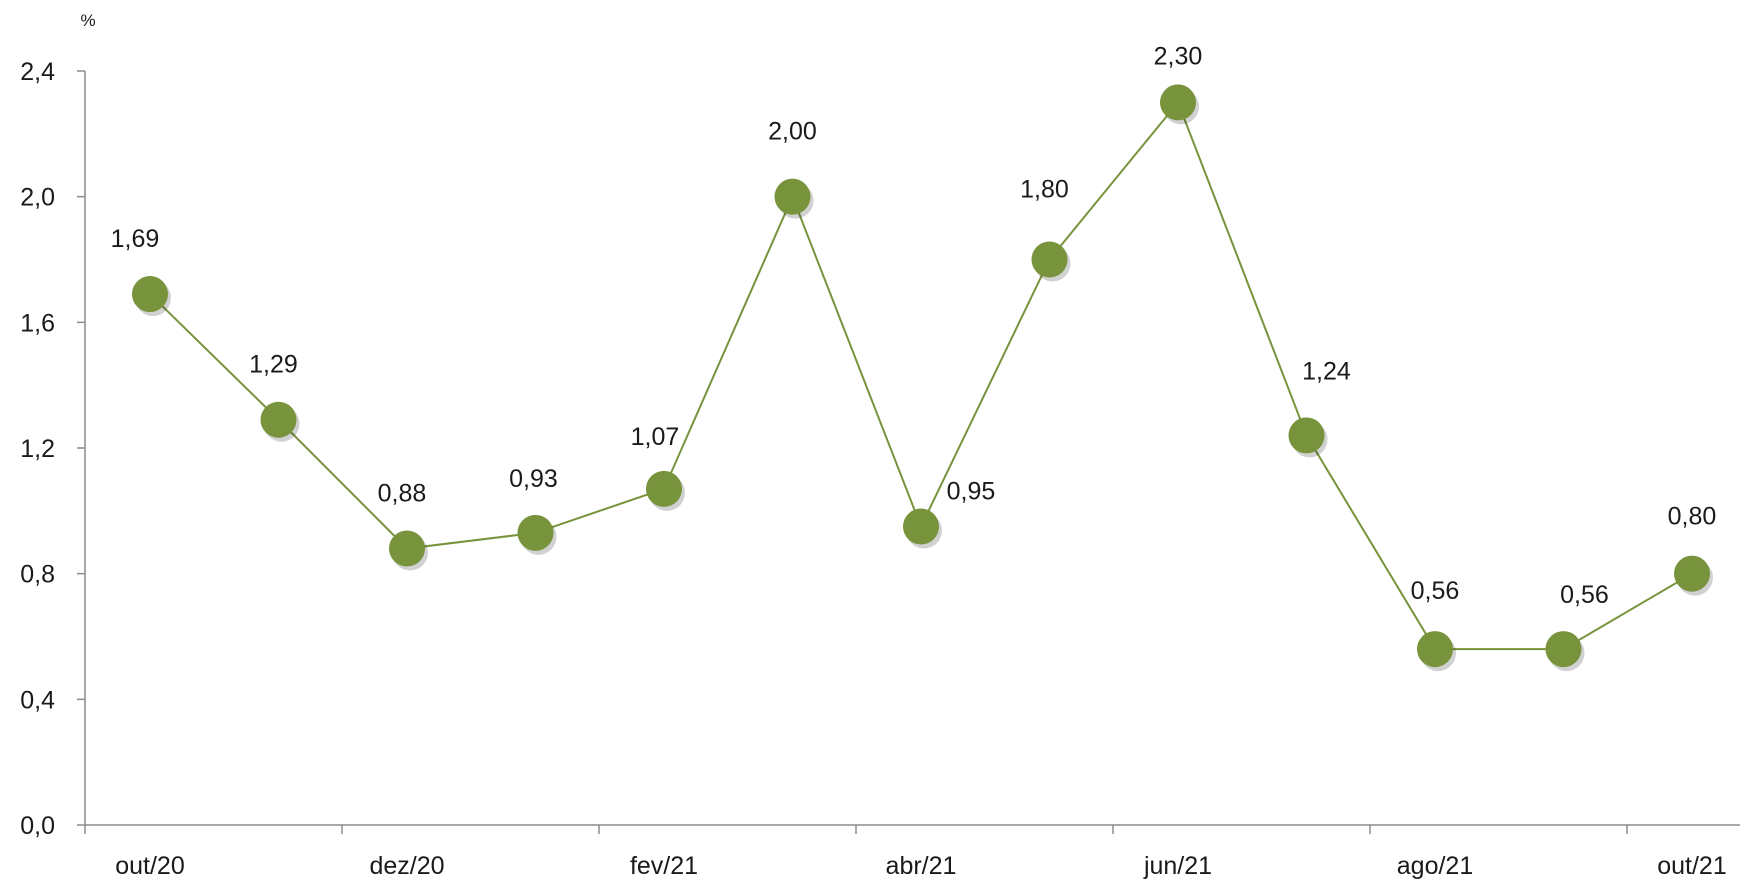 This screenshot has height=884, width=1752. I want to click on data-label: 1,24, so click(1326, 371).